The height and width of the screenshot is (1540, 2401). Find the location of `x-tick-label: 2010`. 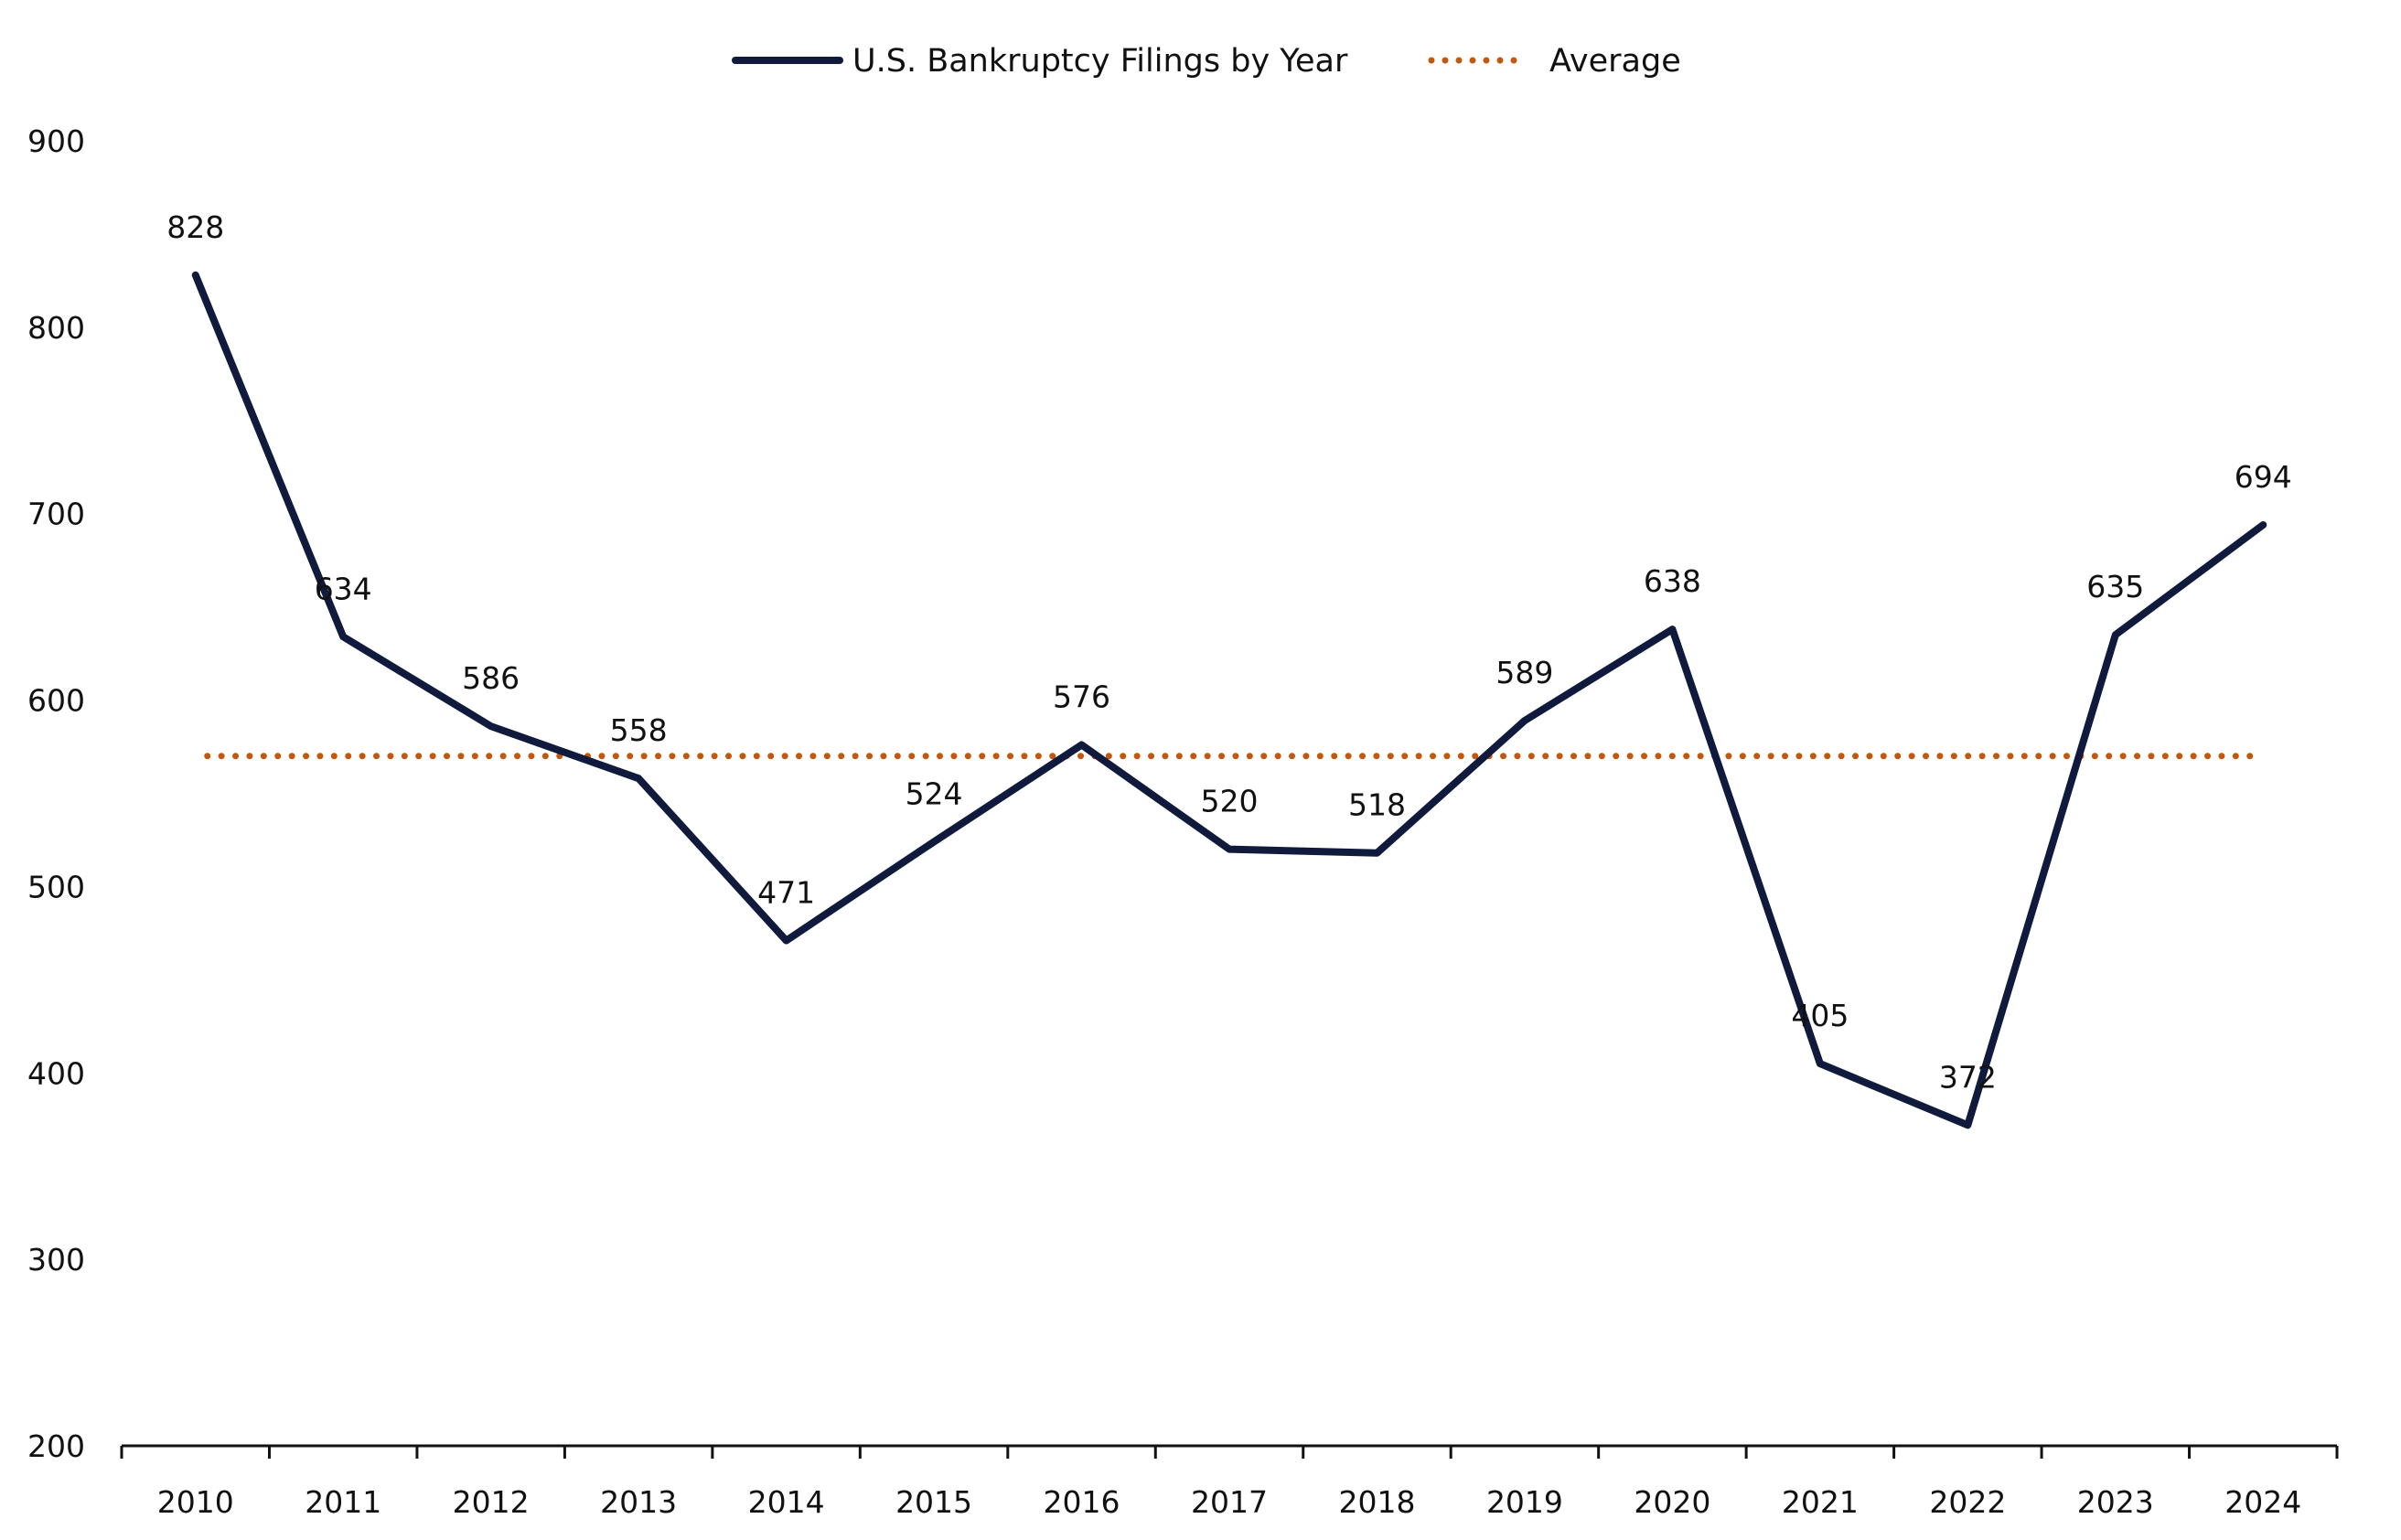

x-tick-label: 2010 is located at coordinates (195, 1502).